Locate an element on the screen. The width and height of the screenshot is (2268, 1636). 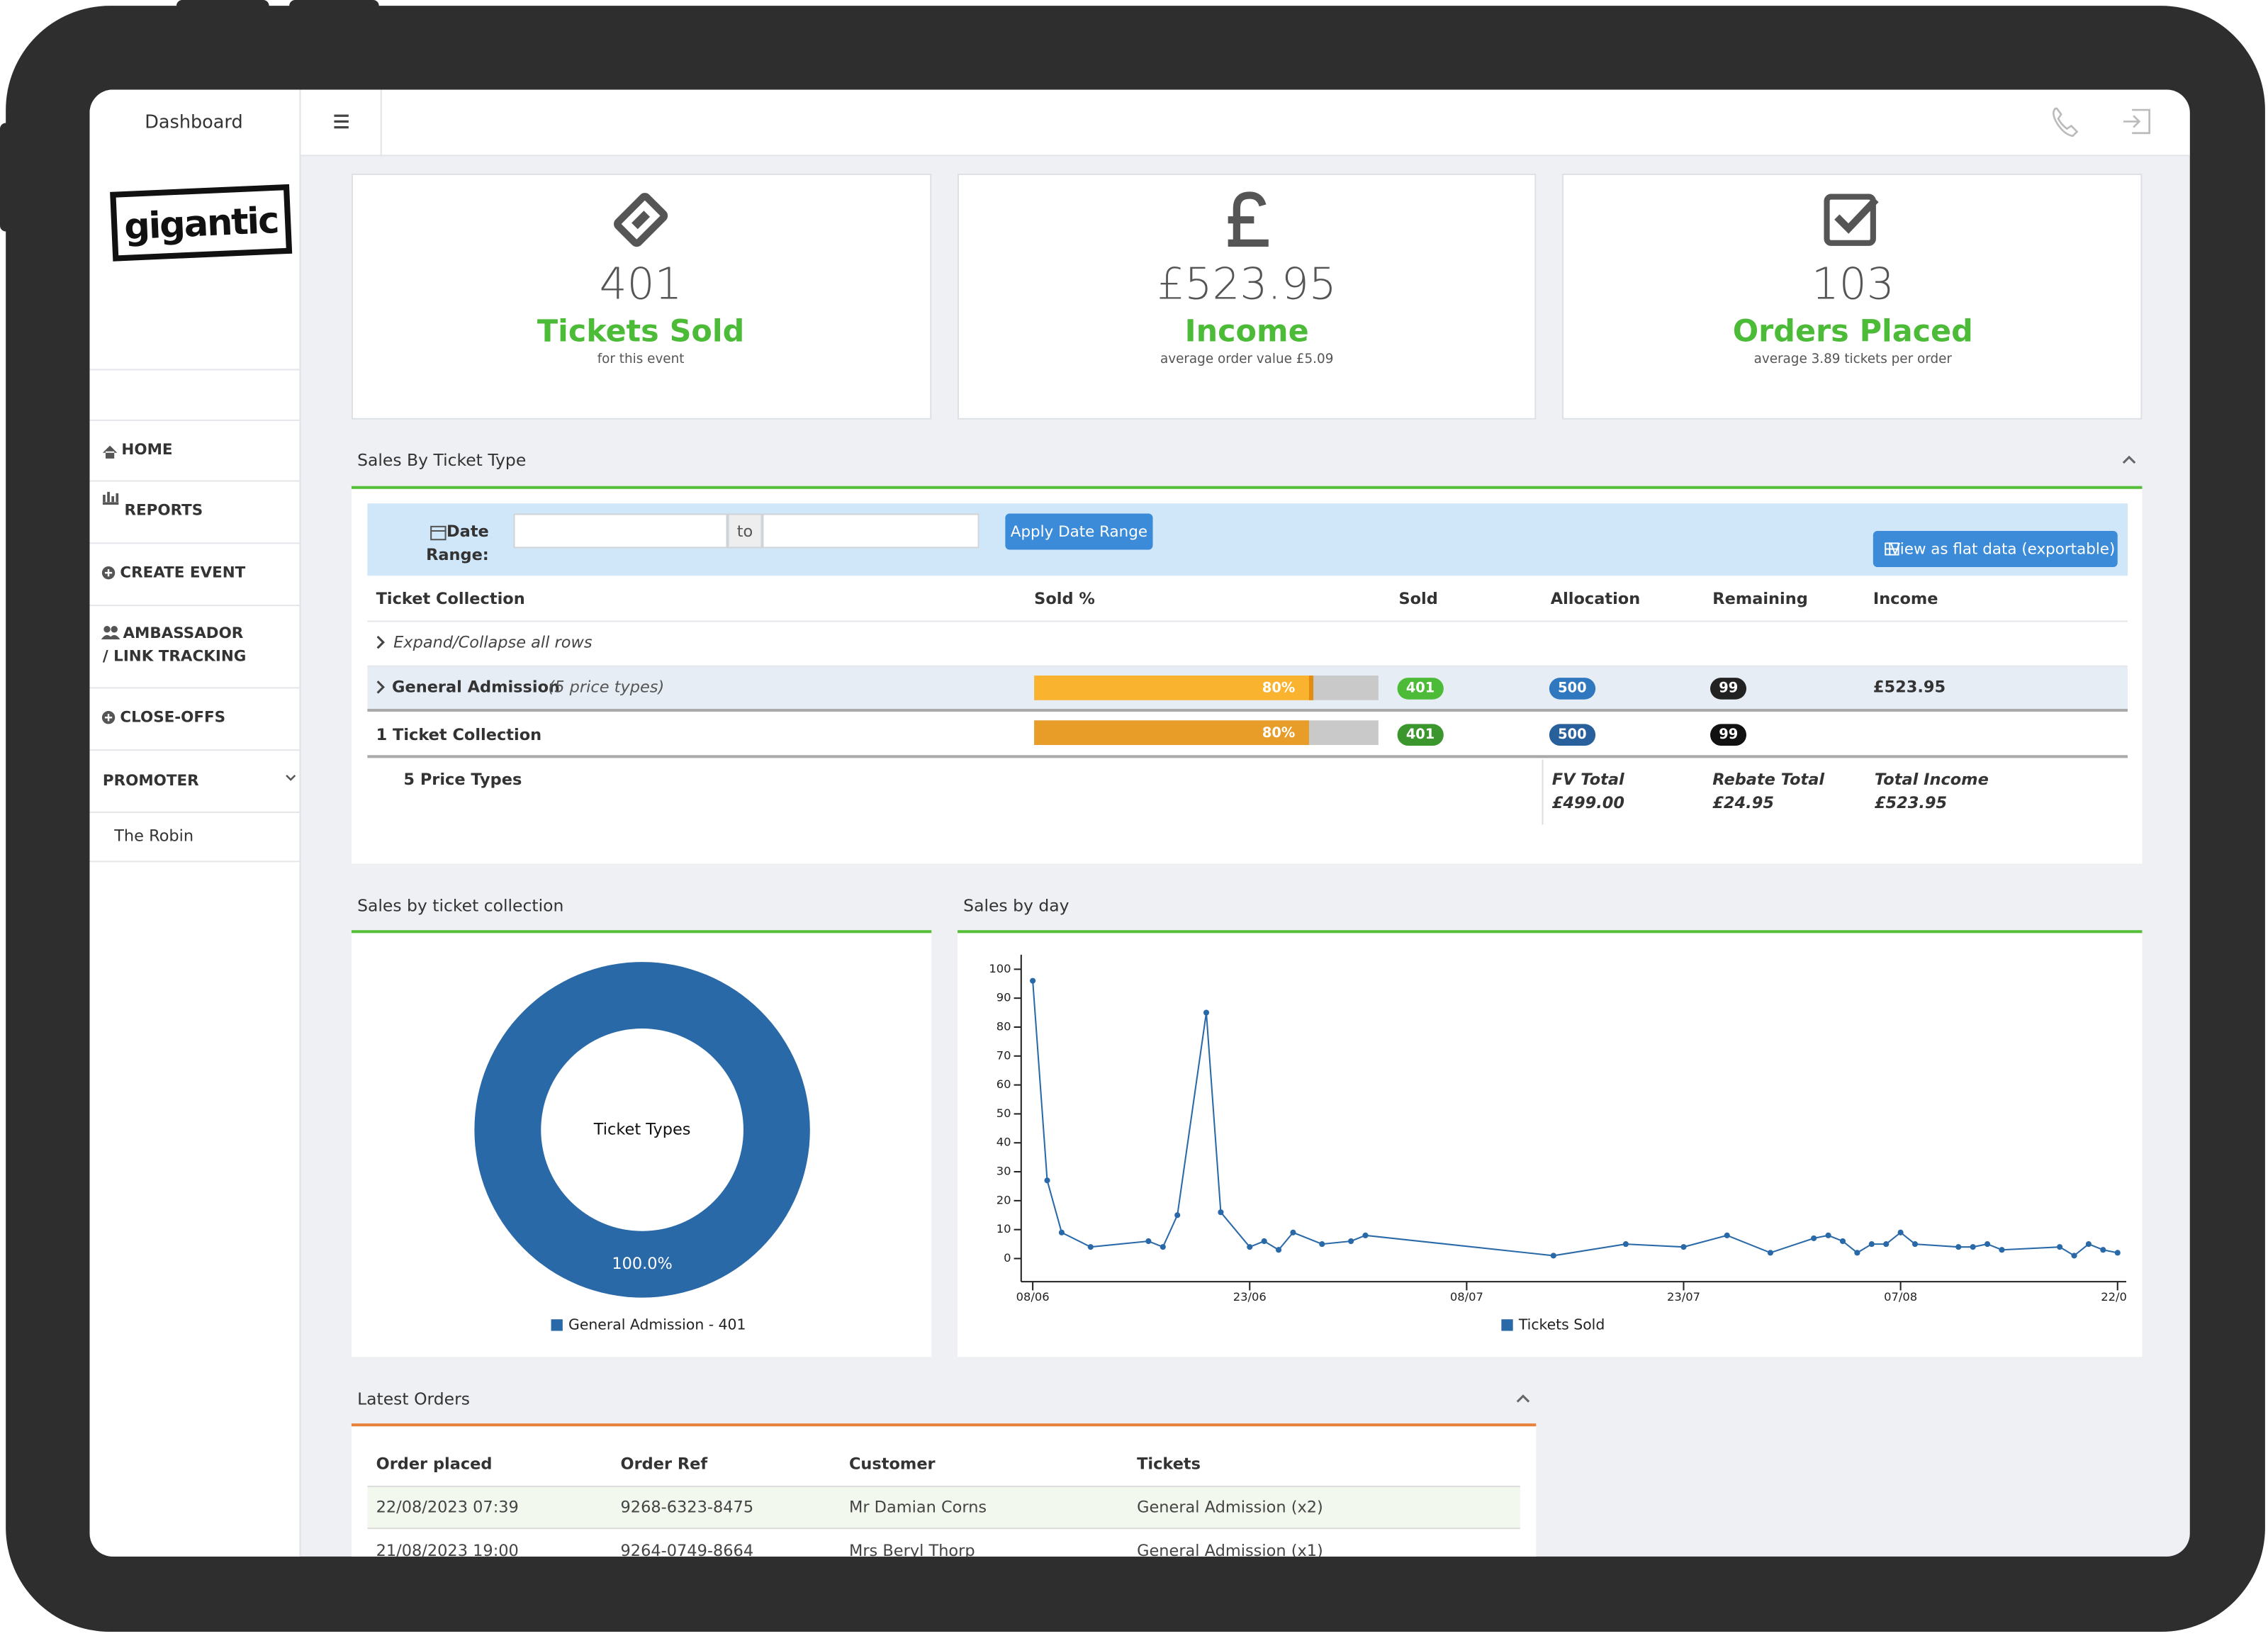
totals-label: 5 Price Types is located at coordinates (462, 780).